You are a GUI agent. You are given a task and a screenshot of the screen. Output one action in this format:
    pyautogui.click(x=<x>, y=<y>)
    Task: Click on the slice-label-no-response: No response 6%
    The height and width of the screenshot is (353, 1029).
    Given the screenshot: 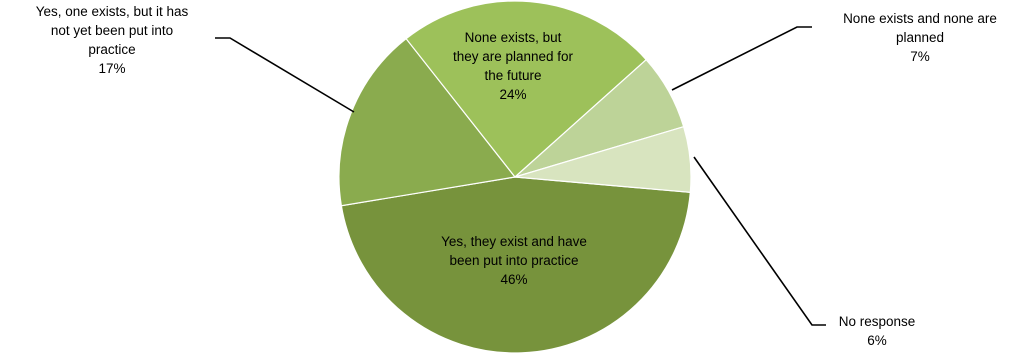 What is the action you would take?
    pyautogui.click(x=877, y=331)
    